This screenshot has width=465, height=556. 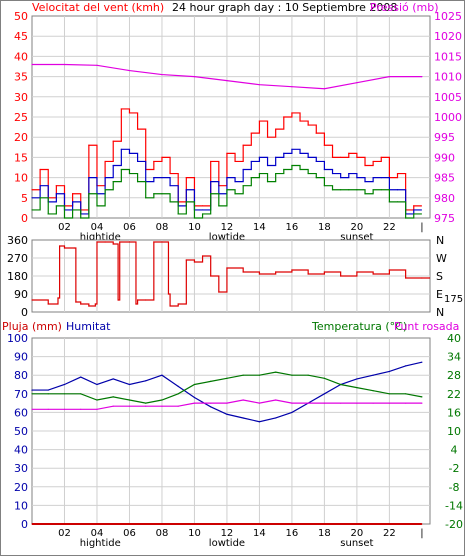 I want to click on direction-tick-3: 270, so click(x=17, y=258).